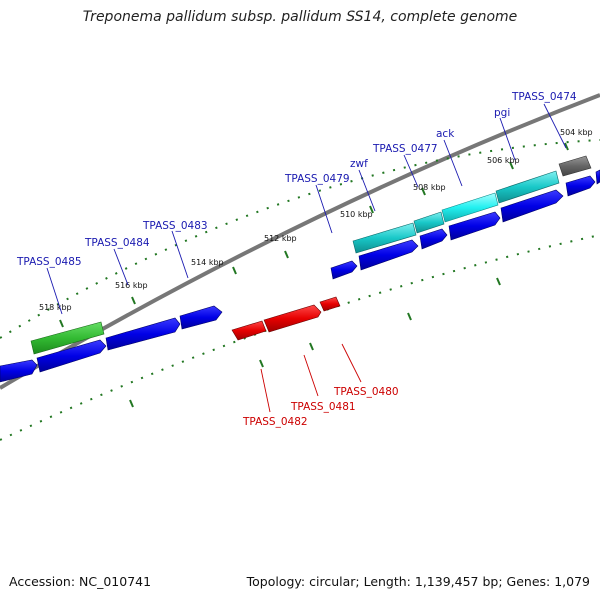  I want to click on gene-label: TPASS_0483, so click(175, 226).